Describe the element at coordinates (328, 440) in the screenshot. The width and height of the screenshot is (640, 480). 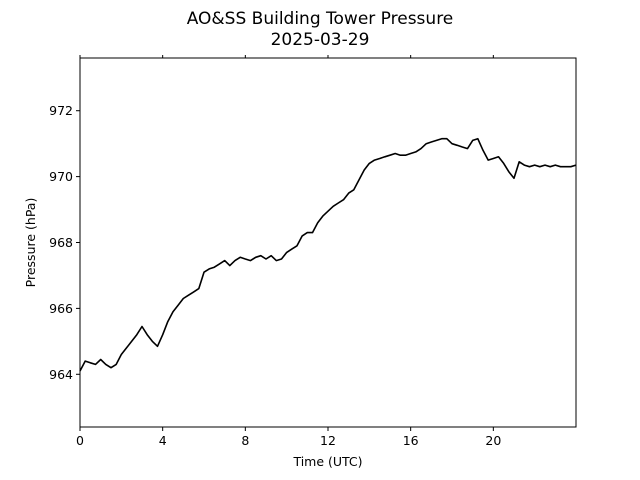
I see `x-tick-label: 12` at that location.